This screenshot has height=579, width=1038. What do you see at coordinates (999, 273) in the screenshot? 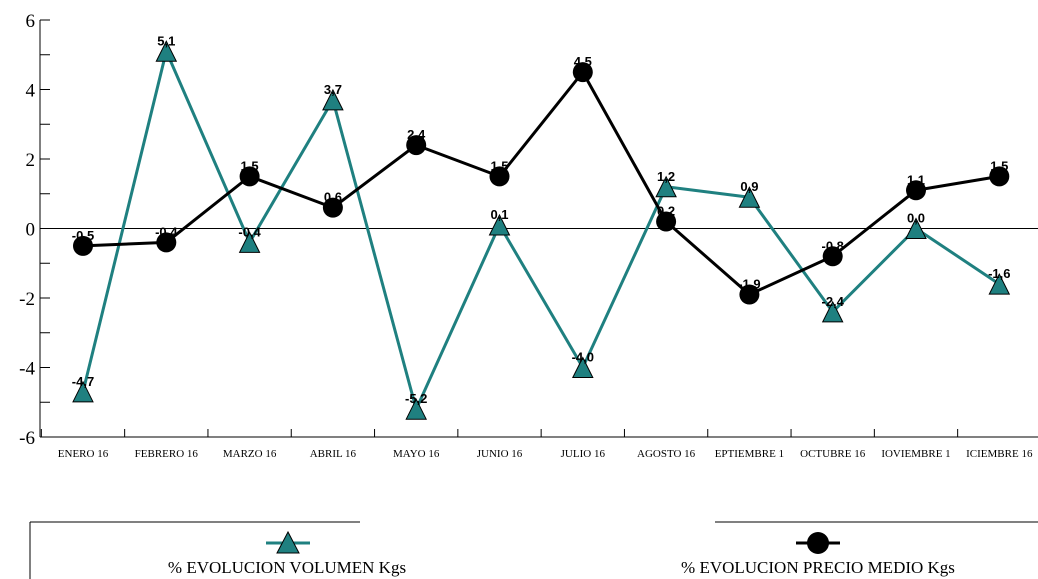
I see `data-label: -1,6` at bounding box center [999, 273].